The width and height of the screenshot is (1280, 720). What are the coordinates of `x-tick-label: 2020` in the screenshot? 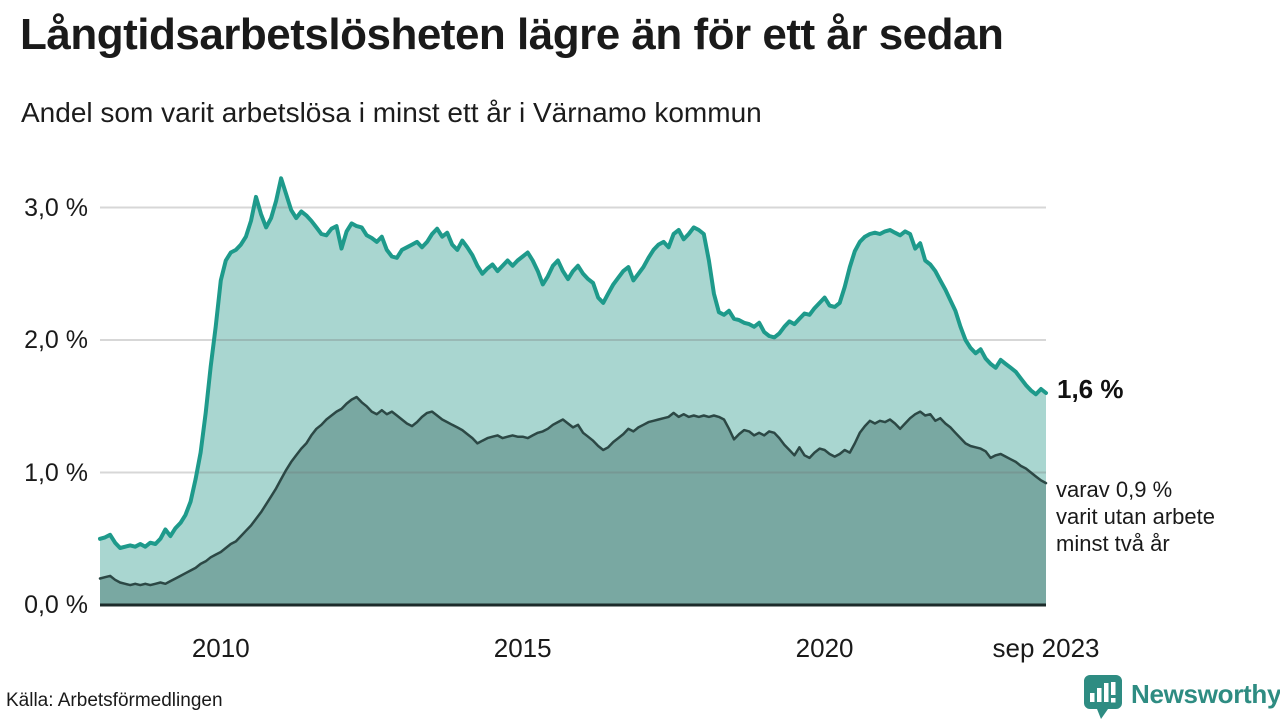 It's located at (824, 648).